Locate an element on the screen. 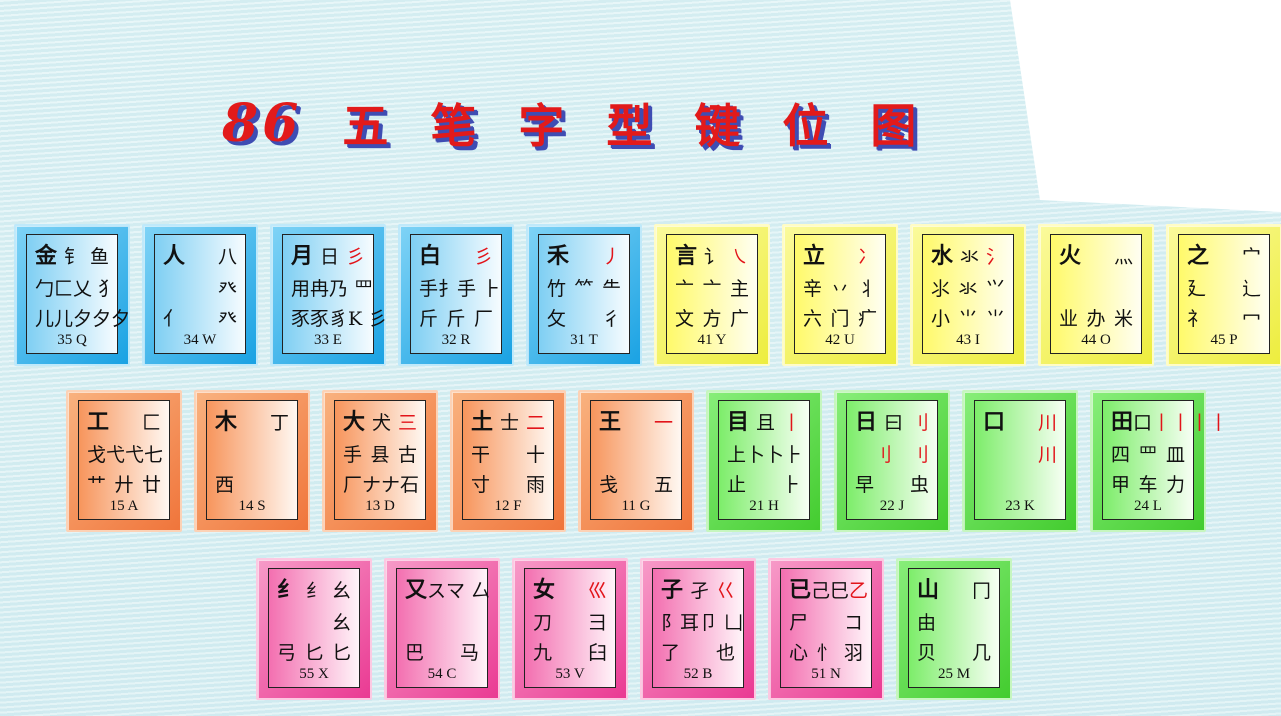  title-char-4: 型 is located at coordinates (629, 126).